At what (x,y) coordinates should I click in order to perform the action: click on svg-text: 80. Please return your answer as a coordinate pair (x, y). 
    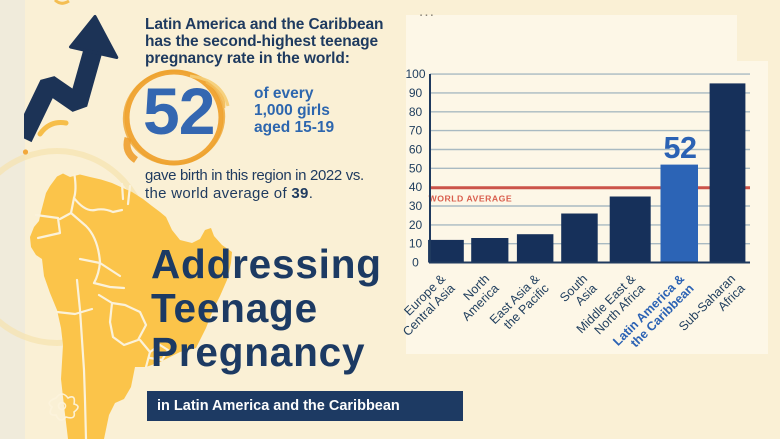
    Looking at the image, I should click on (416, 112).